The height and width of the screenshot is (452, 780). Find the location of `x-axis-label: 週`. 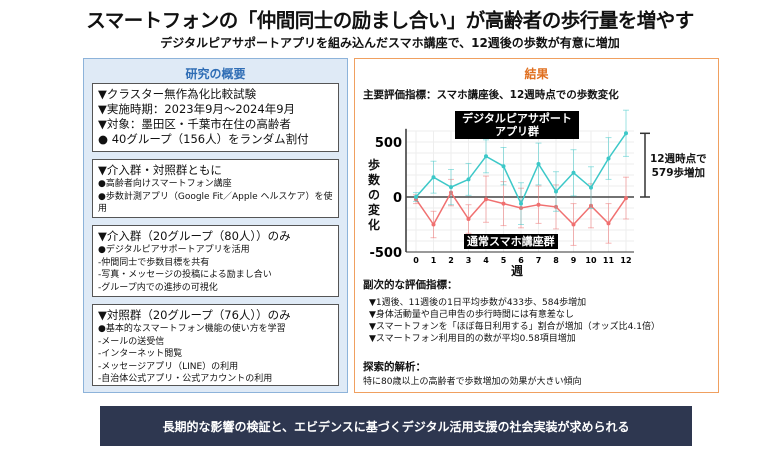

x-axis-label: 週 is located at coordinates (517, 271).